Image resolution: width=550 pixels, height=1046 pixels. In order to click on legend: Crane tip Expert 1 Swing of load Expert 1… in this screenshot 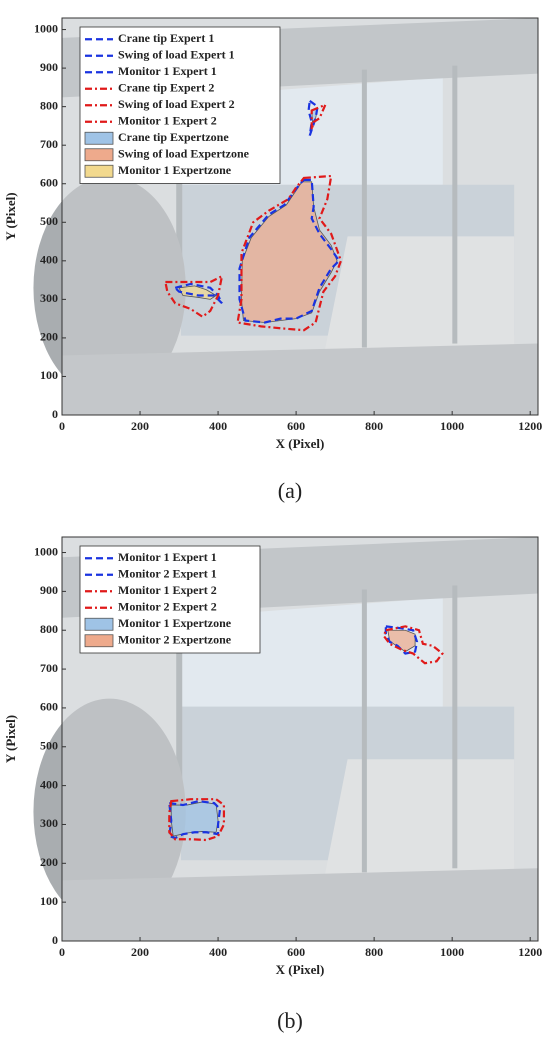, I will do `click(180, 105)`.